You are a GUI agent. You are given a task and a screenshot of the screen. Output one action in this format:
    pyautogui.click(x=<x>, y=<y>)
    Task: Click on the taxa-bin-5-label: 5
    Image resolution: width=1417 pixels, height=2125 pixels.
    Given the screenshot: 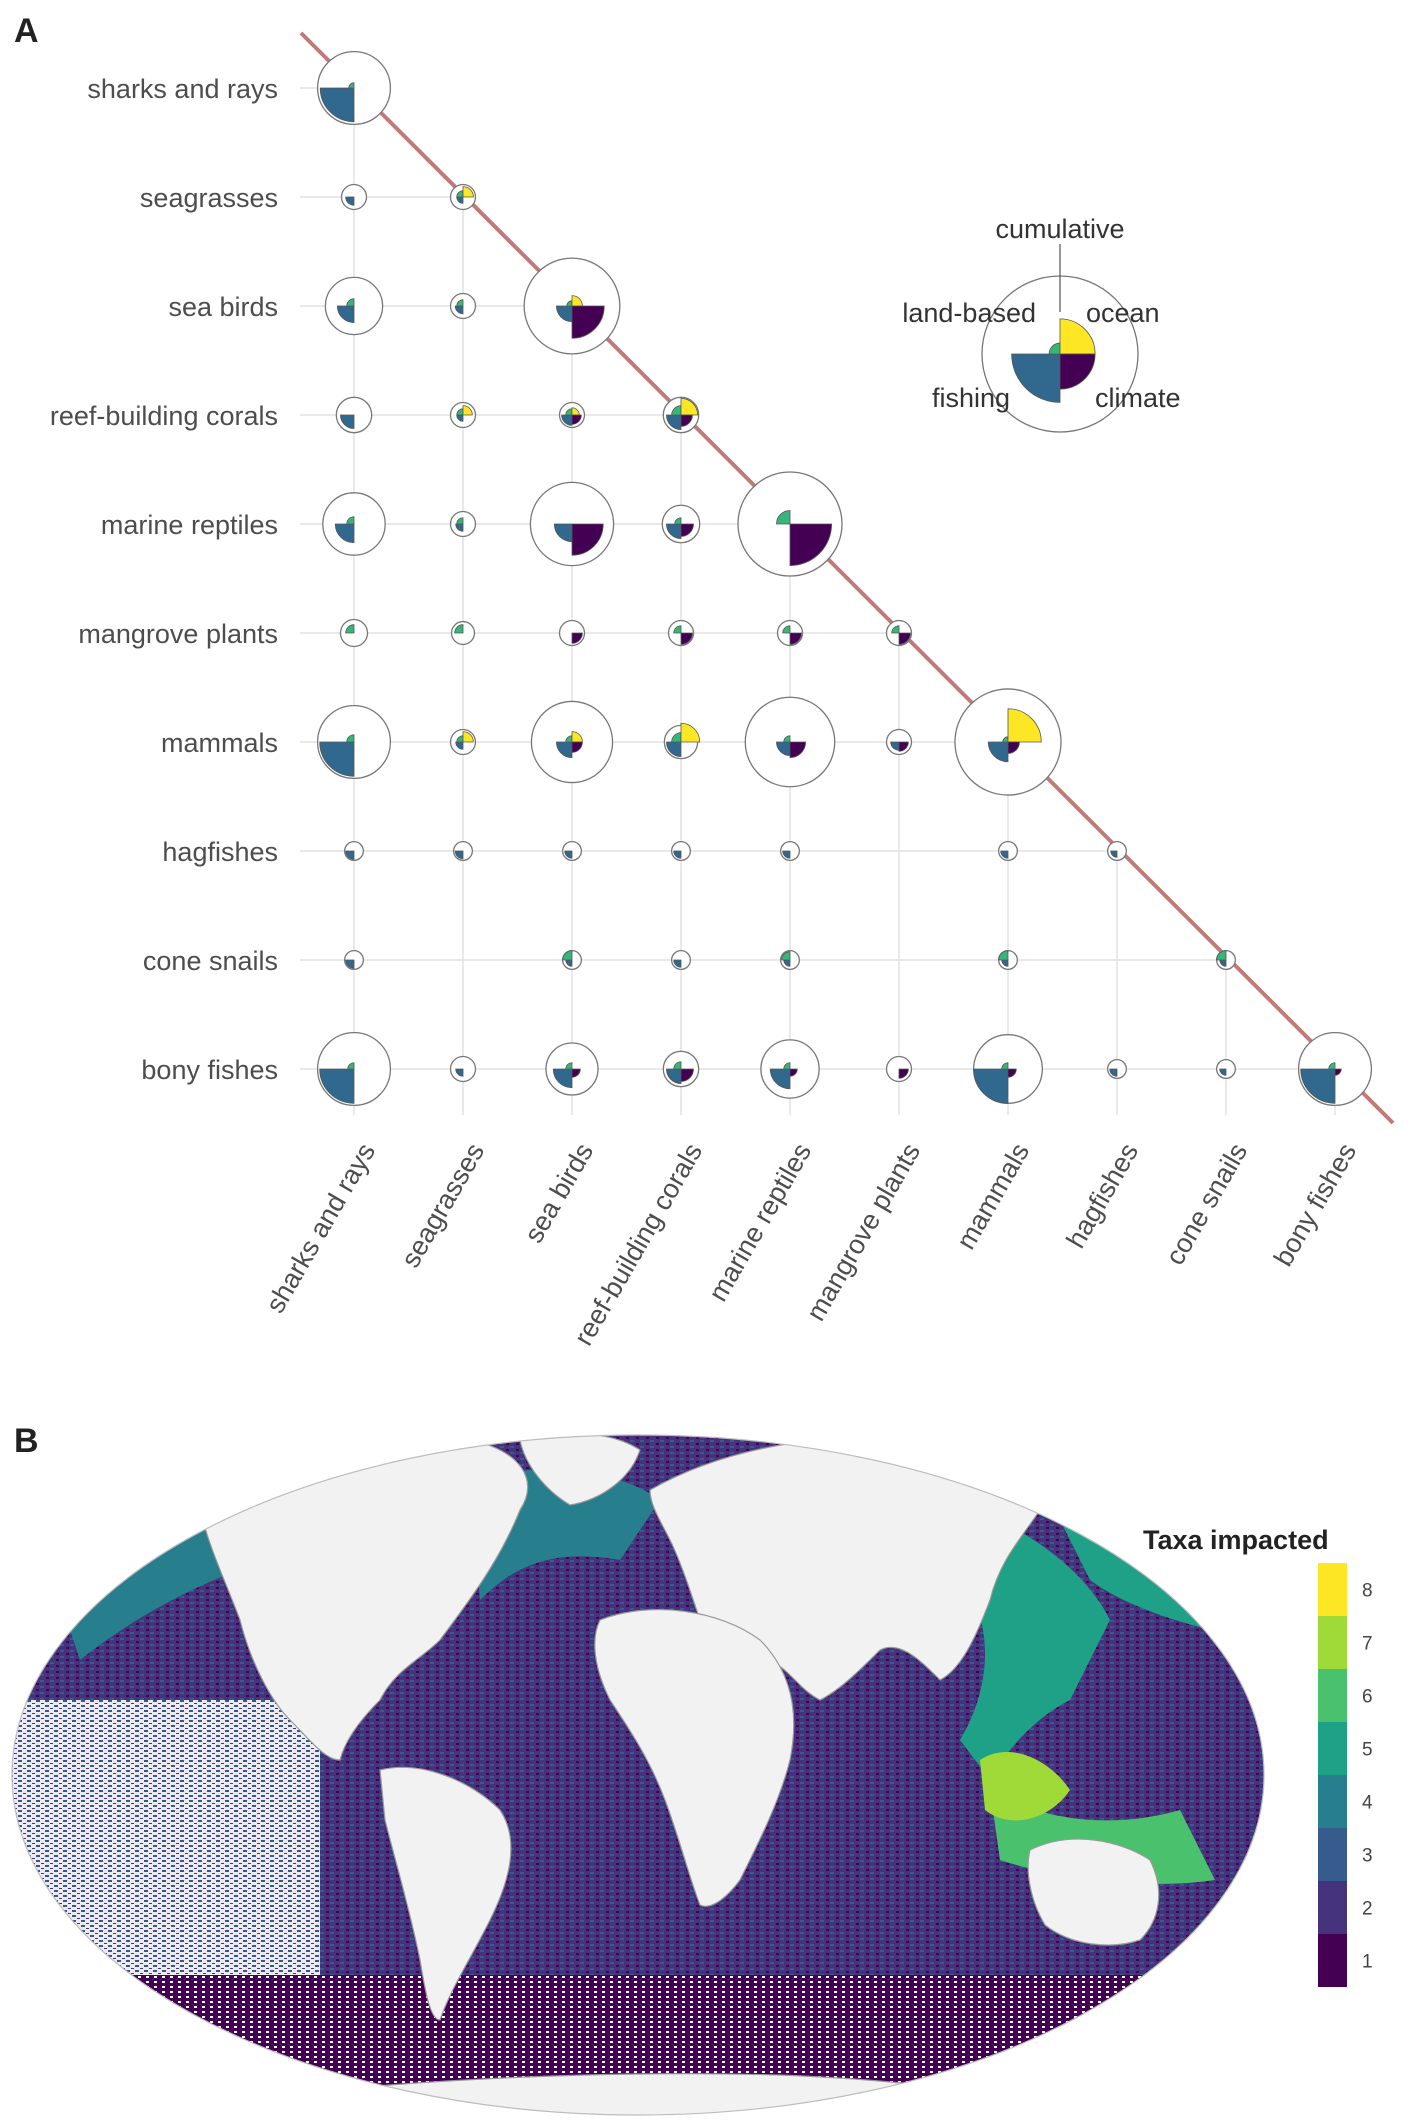 What is the action you would take?
    pyautogui.click(x=1367, y=1750)
    